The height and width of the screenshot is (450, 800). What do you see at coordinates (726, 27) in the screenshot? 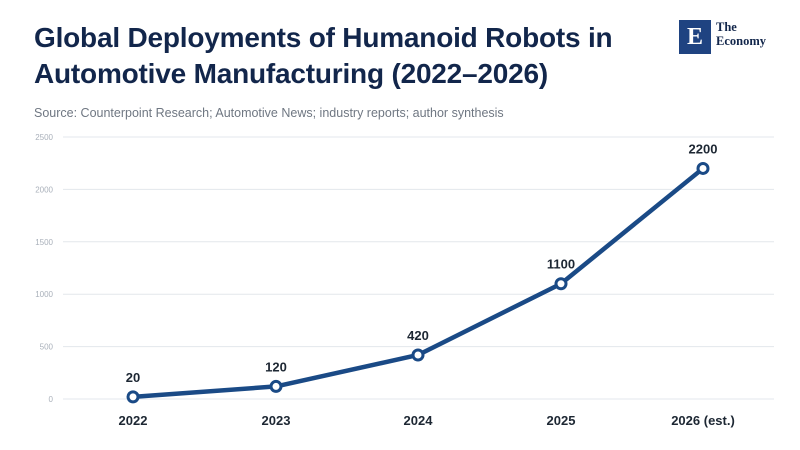
I see `logo-line-1: The` at bounding box center [726, 27].